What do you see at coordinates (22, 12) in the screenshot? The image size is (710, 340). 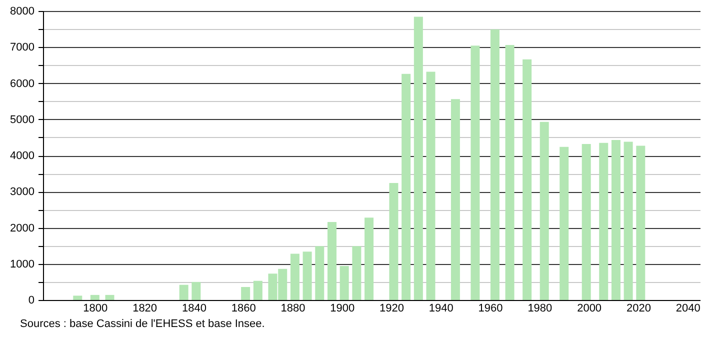 I see `y-tick-label: 8000` at bounding box center [22, 12].